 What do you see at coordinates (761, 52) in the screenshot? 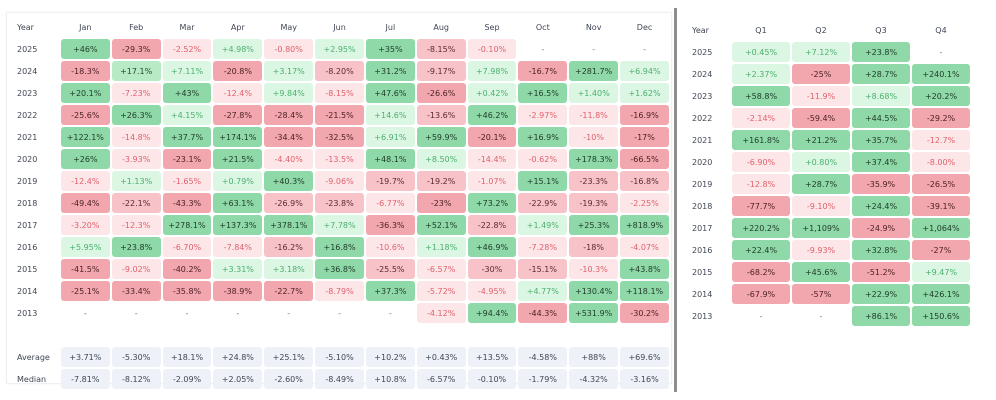
I see `return-cell: +0.45%` at bounding box center [761, 52].